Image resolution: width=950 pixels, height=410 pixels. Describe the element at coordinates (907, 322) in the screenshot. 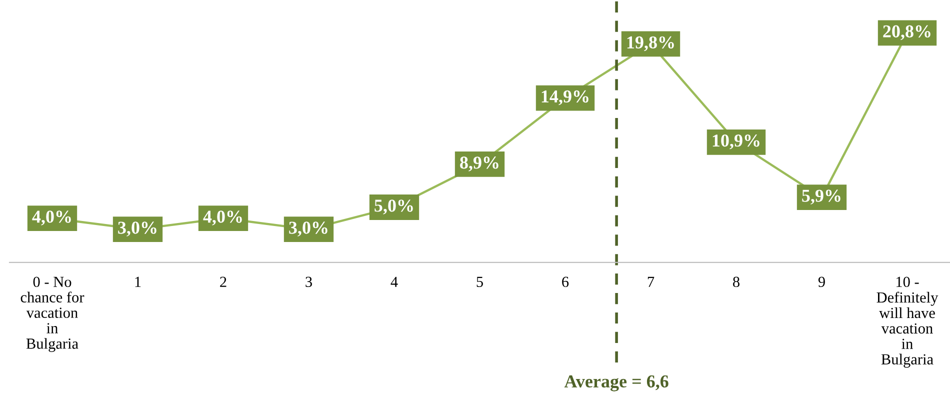

I see `x-tick-label: 10 - Definitely will have vacation in Bulgaria` at that location.